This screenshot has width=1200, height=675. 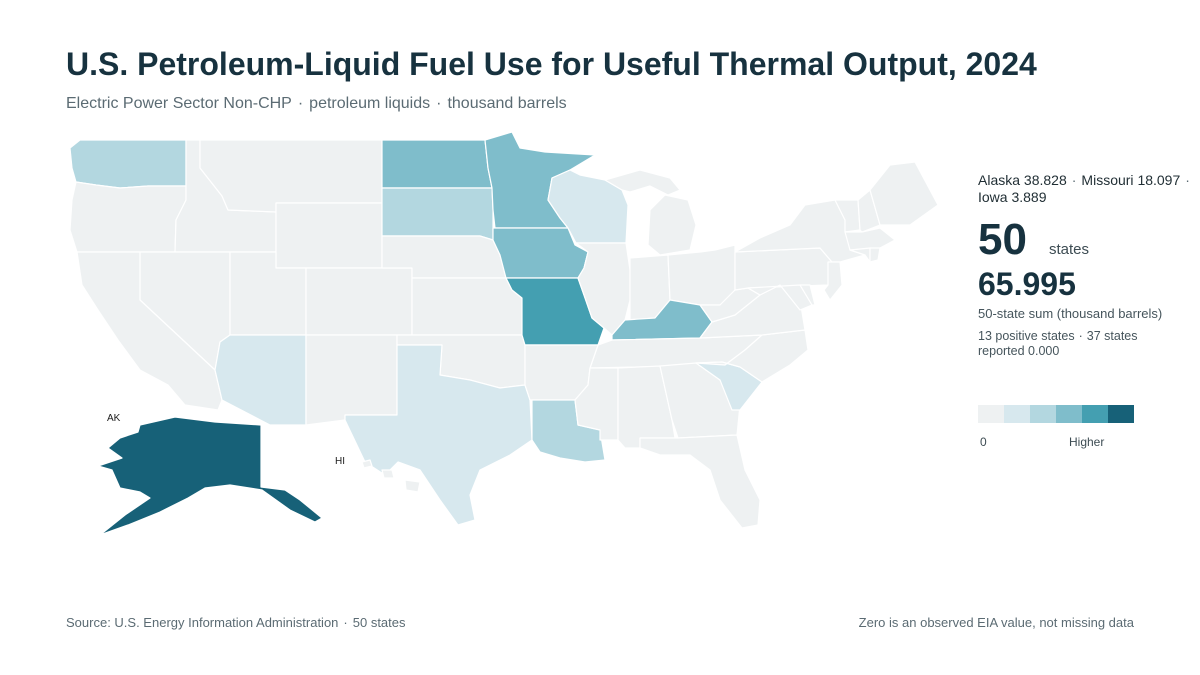 I want to click on inset-label-alaska: AK, so click(x=114, y=418).